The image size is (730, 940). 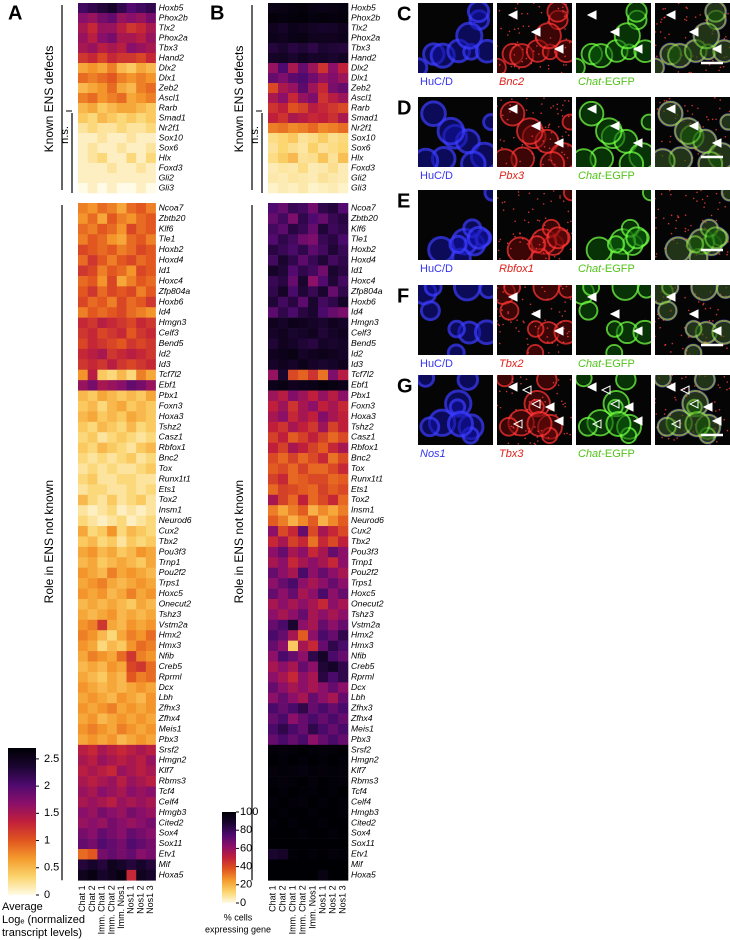 I want to click on gene-label: Srsf2, so click(x=169, y=749).